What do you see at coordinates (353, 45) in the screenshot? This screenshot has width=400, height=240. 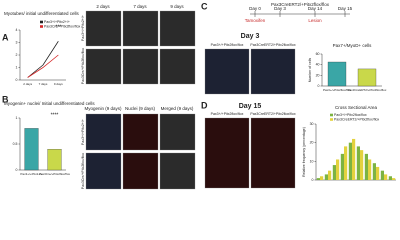 I see `chart-title: Pax7+/MyoD+ cells` at bounding box center [353, 45].